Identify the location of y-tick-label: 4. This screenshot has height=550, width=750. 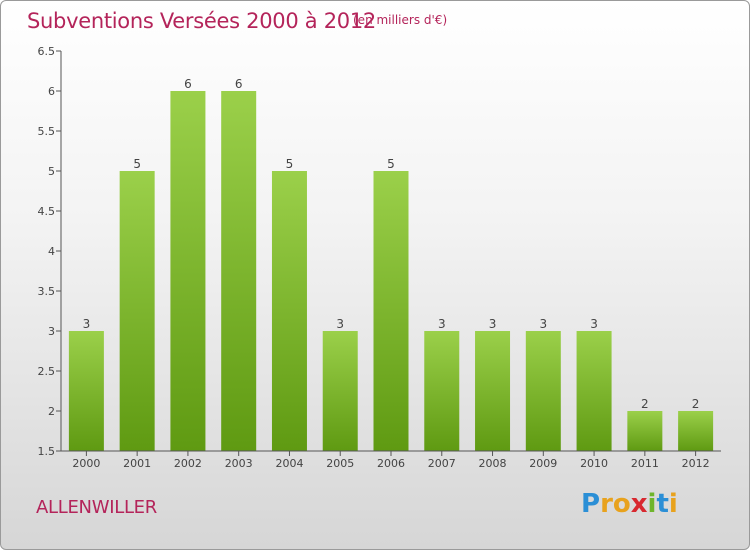
(51, 251).